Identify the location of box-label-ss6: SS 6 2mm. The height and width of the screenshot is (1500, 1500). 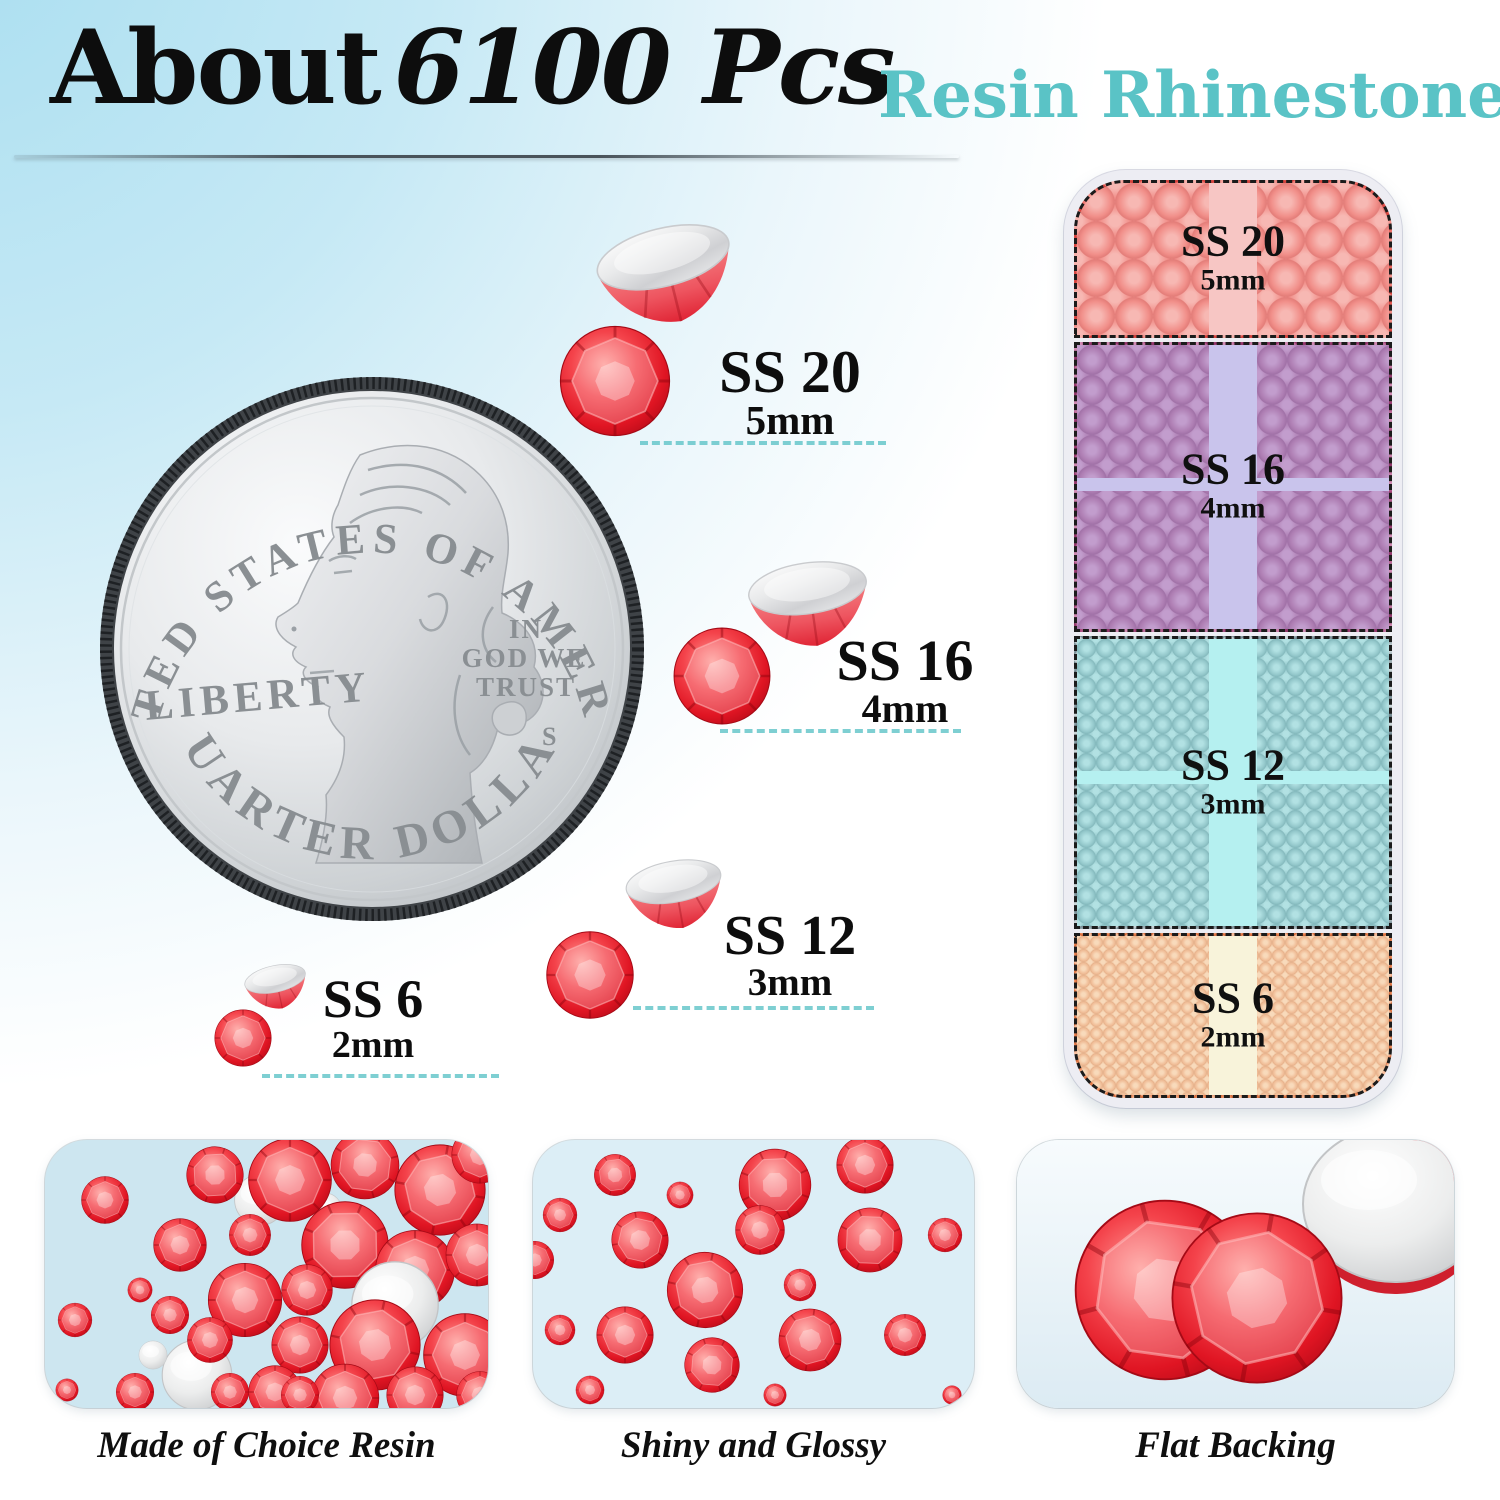
(1233, 1013).